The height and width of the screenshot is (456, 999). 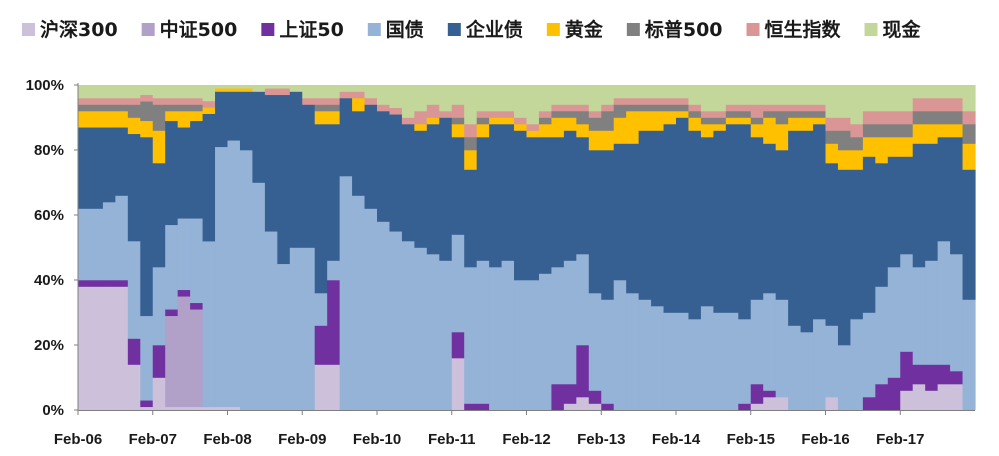 I want to click on y-axis: 0% 20% 40% 60% 80% 100%, so click(x=52, y=248).